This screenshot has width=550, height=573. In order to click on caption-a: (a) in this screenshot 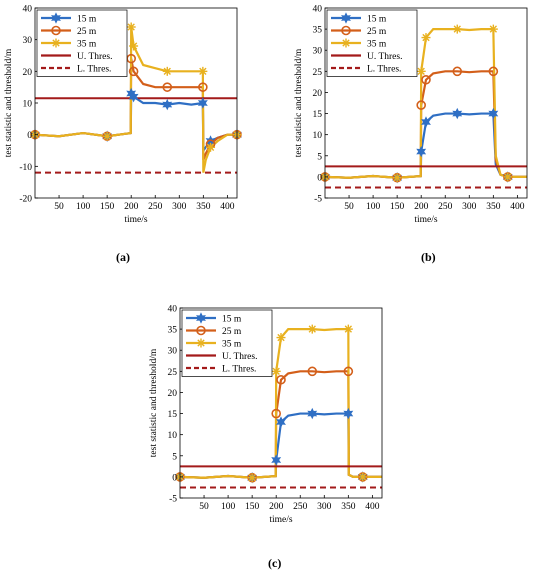, I will do `click(123, 257)`.